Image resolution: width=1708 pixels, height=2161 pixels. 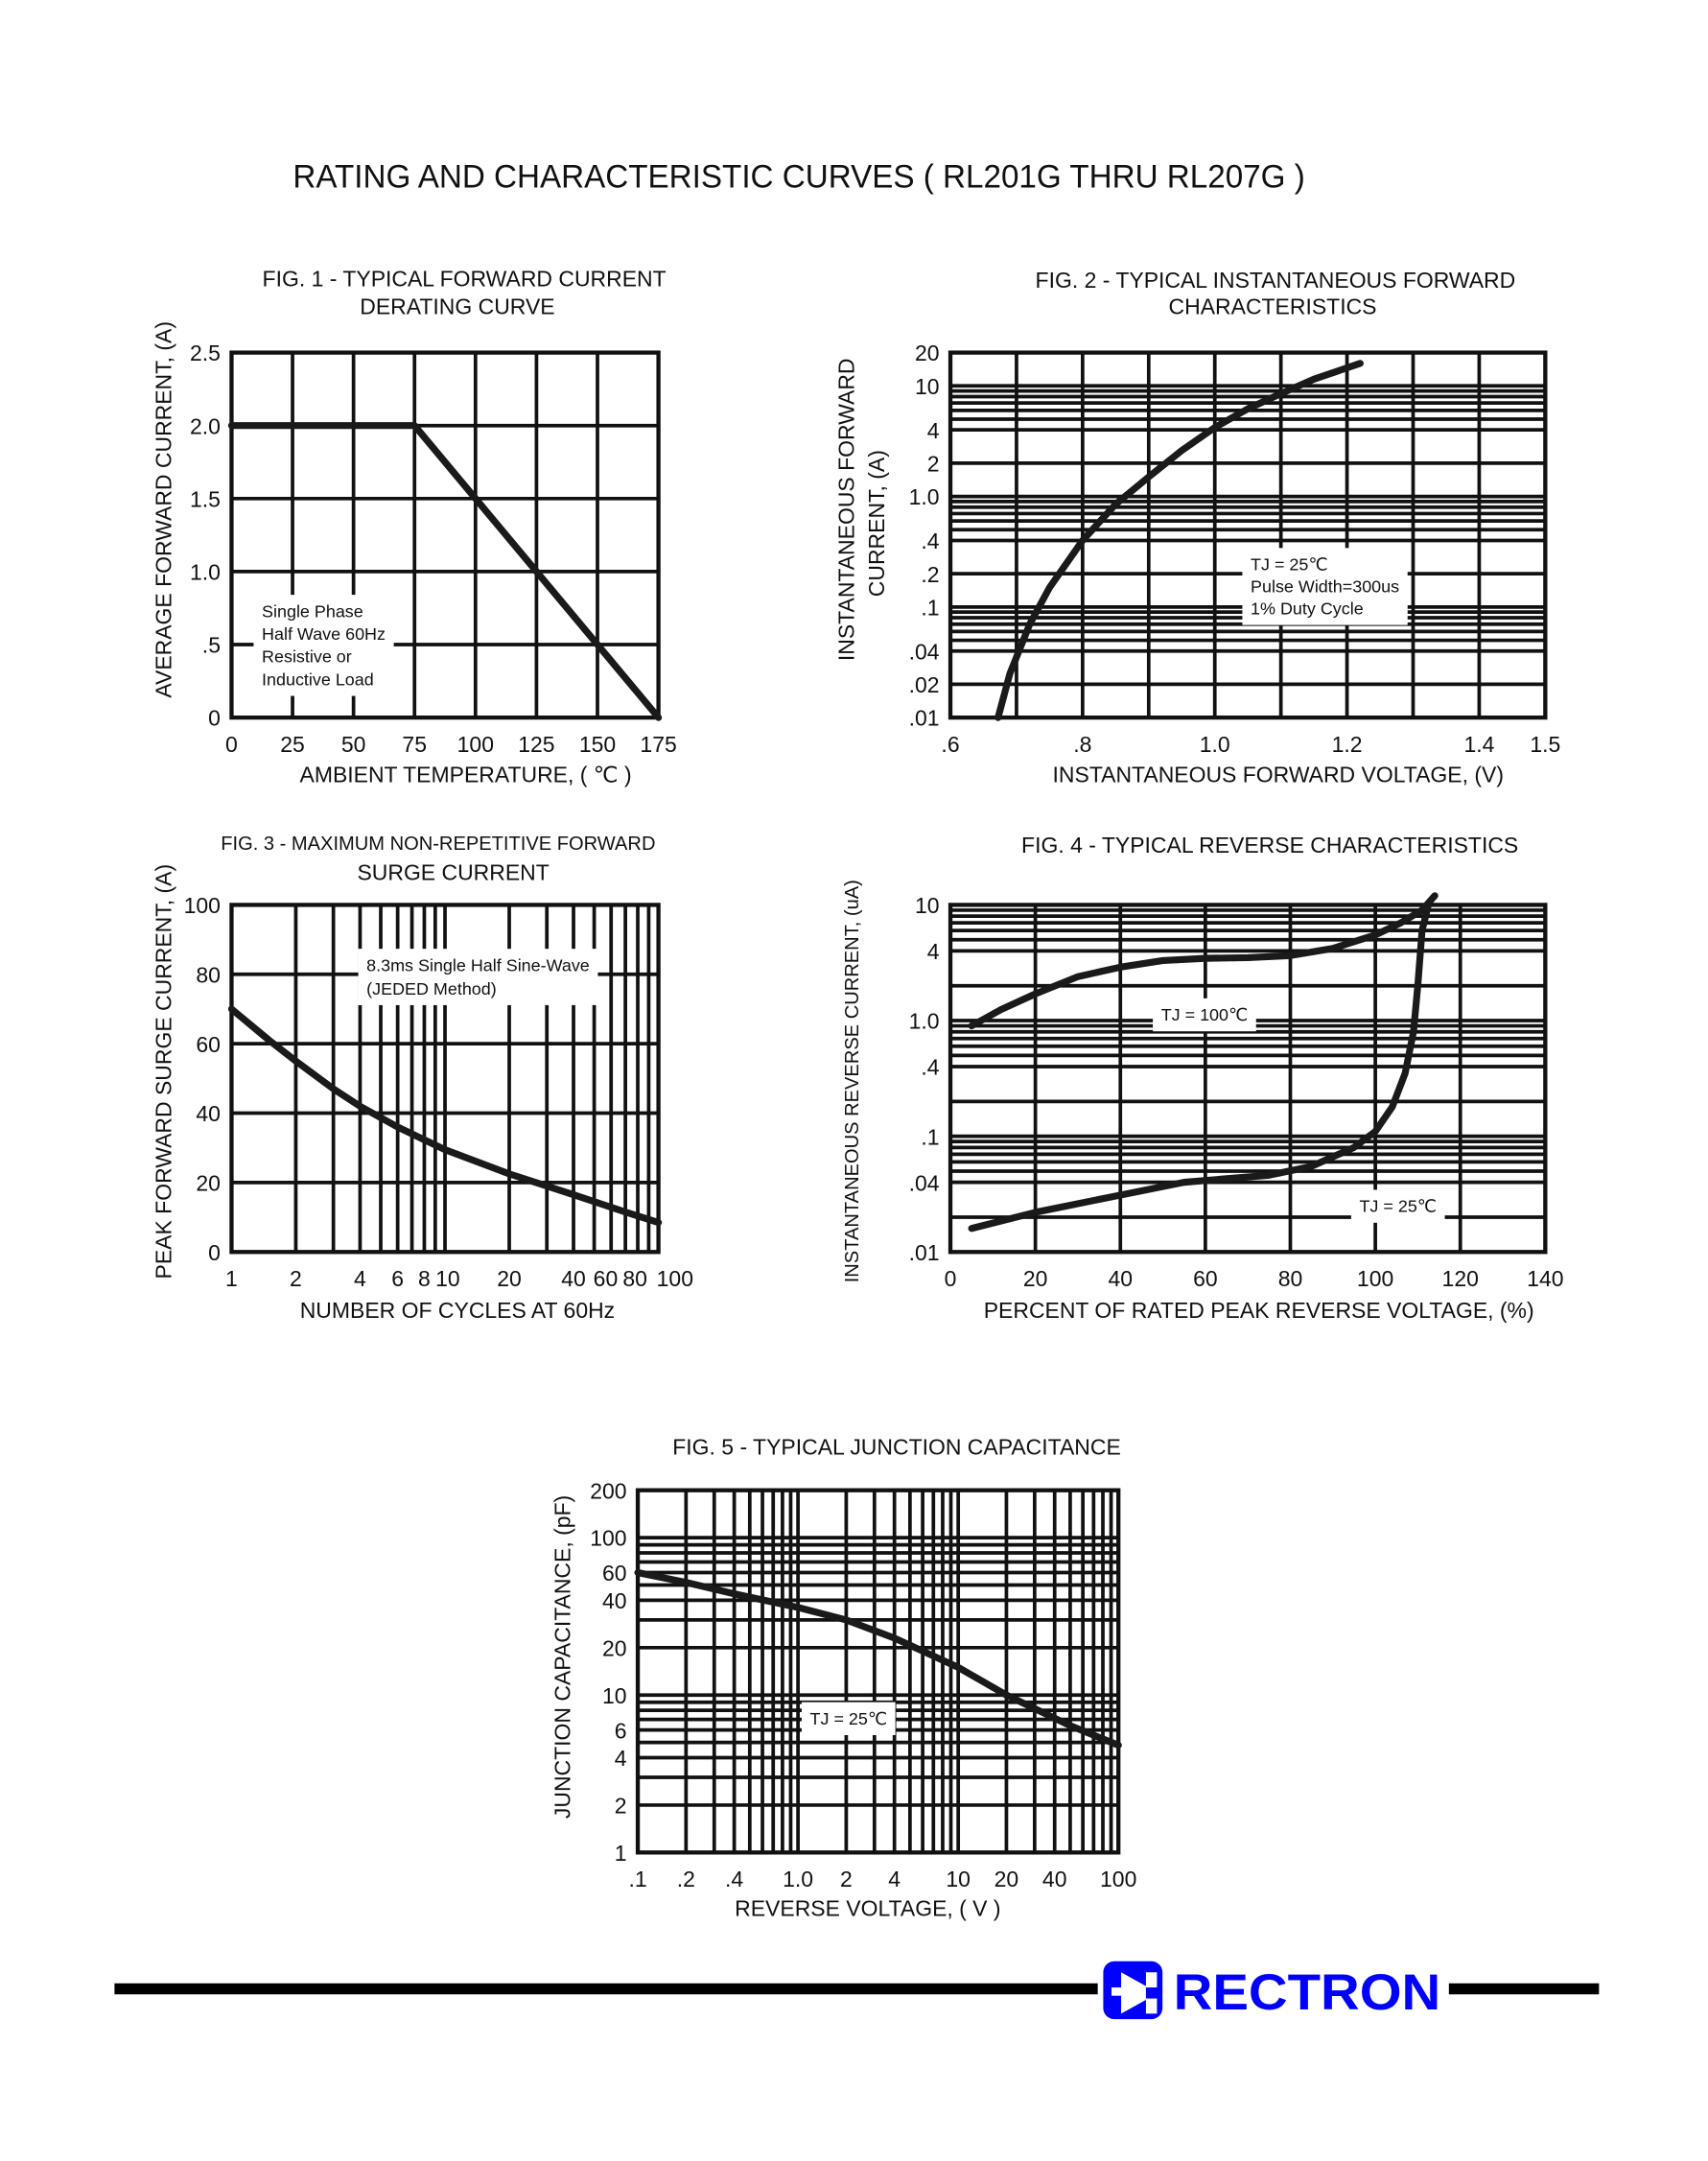 I want to click on x-tick-label: 4, so click(x=895, y=1879).